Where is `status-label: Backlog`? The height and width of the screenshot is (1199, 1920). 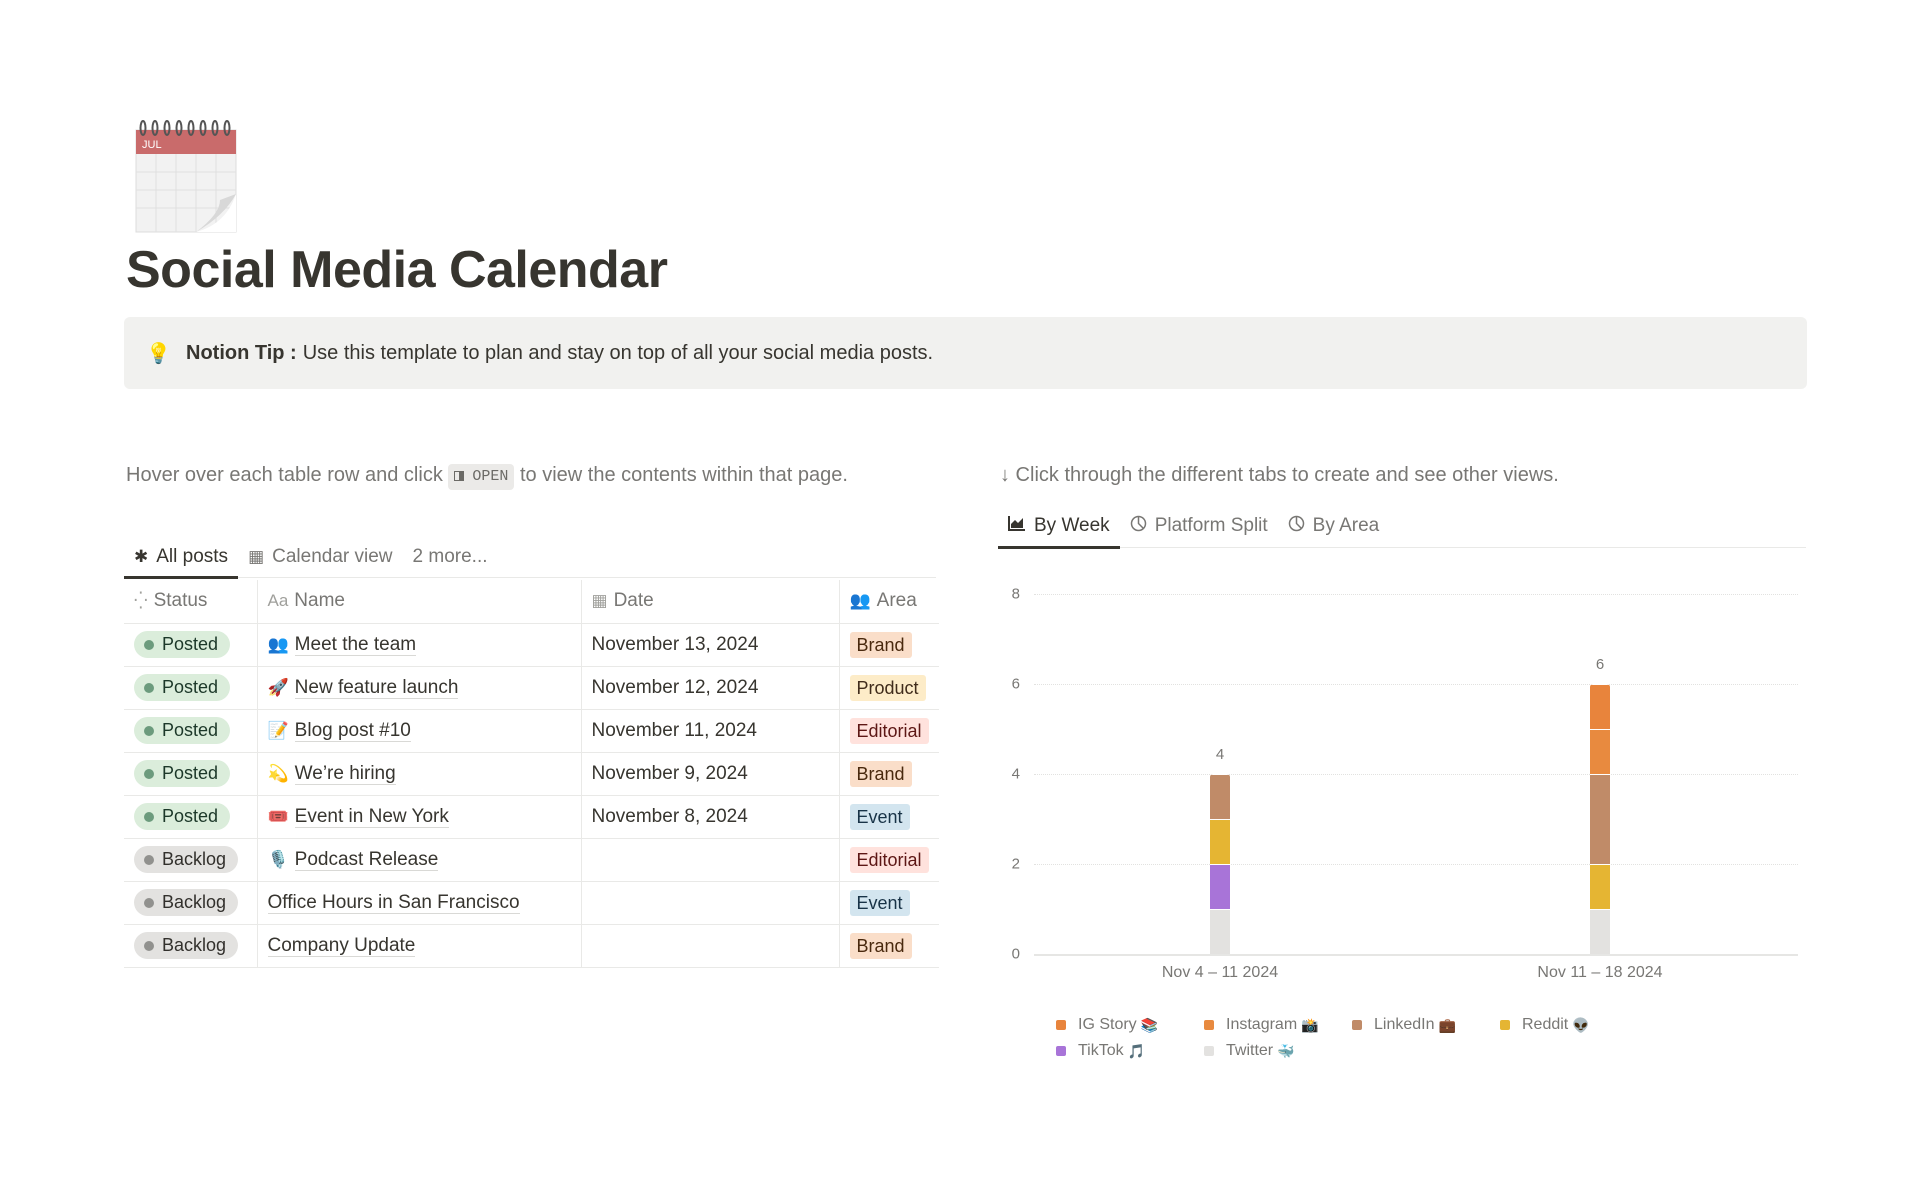 status-label: Backlog is located at coordinates (194, 902).